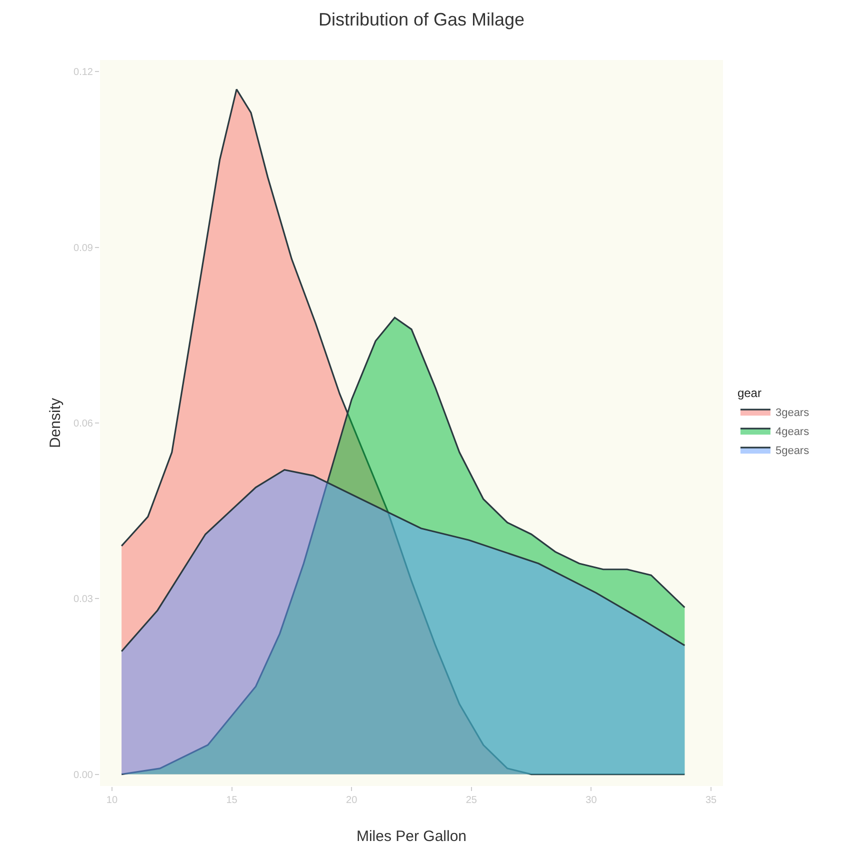 The width and height of the screenshot is (843, 866). Describe the element at coordinates (792, 432) in the screenshot. I see `legend-label: 4gears` at that location.